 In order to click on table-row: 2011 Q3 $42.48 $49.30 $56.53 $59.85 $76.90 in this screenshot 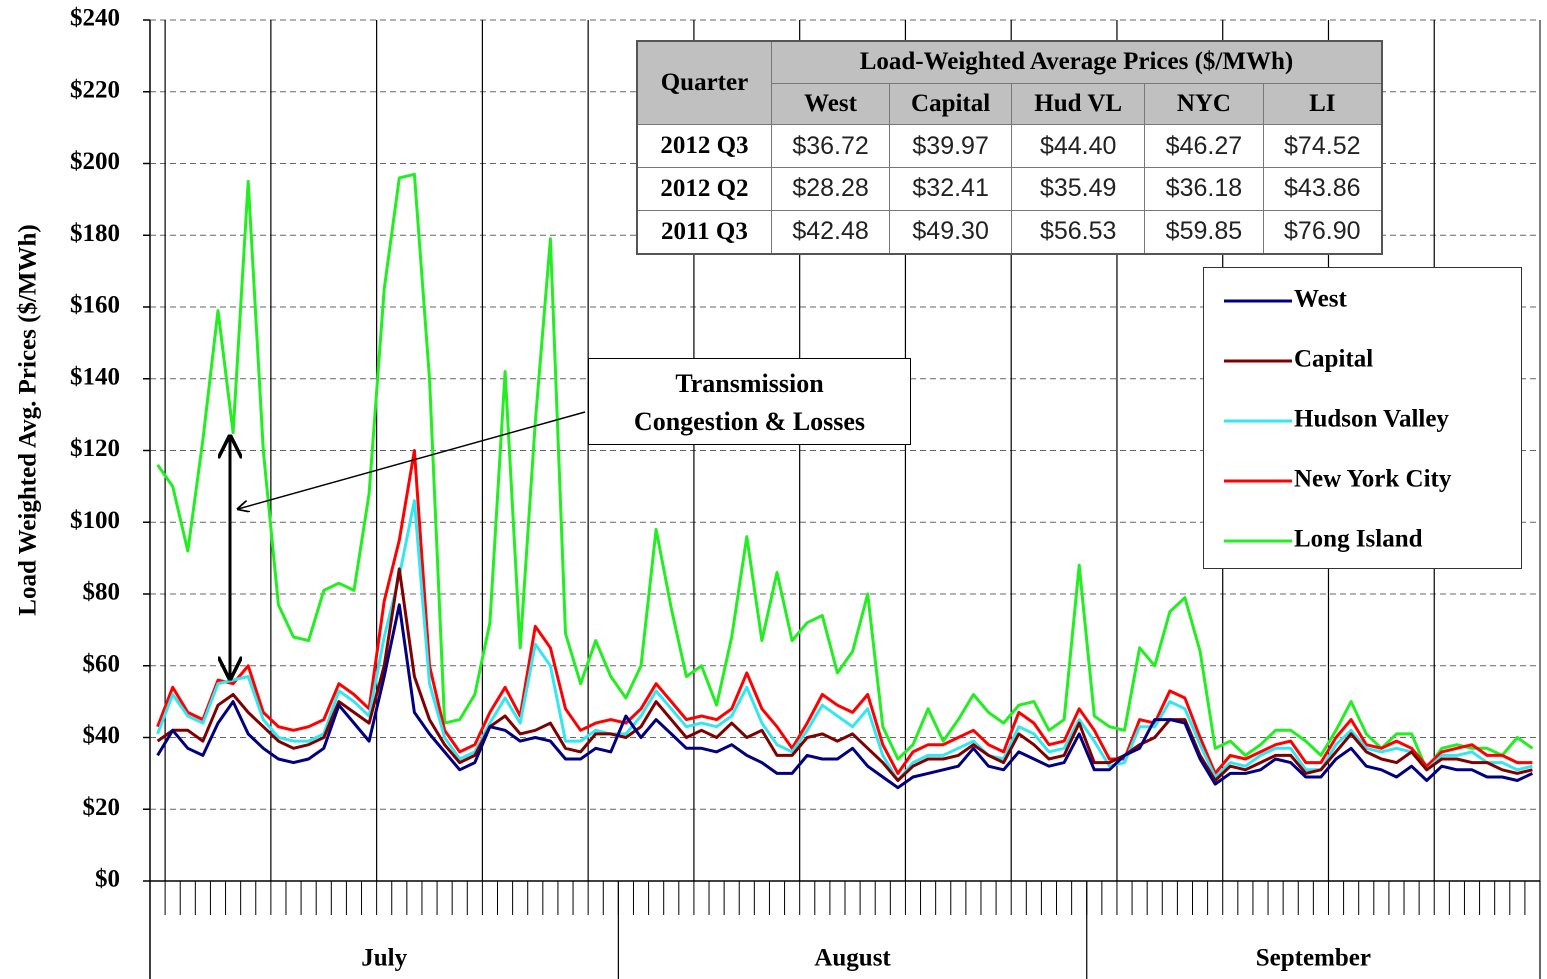, I will do `click(1009, 232)`.